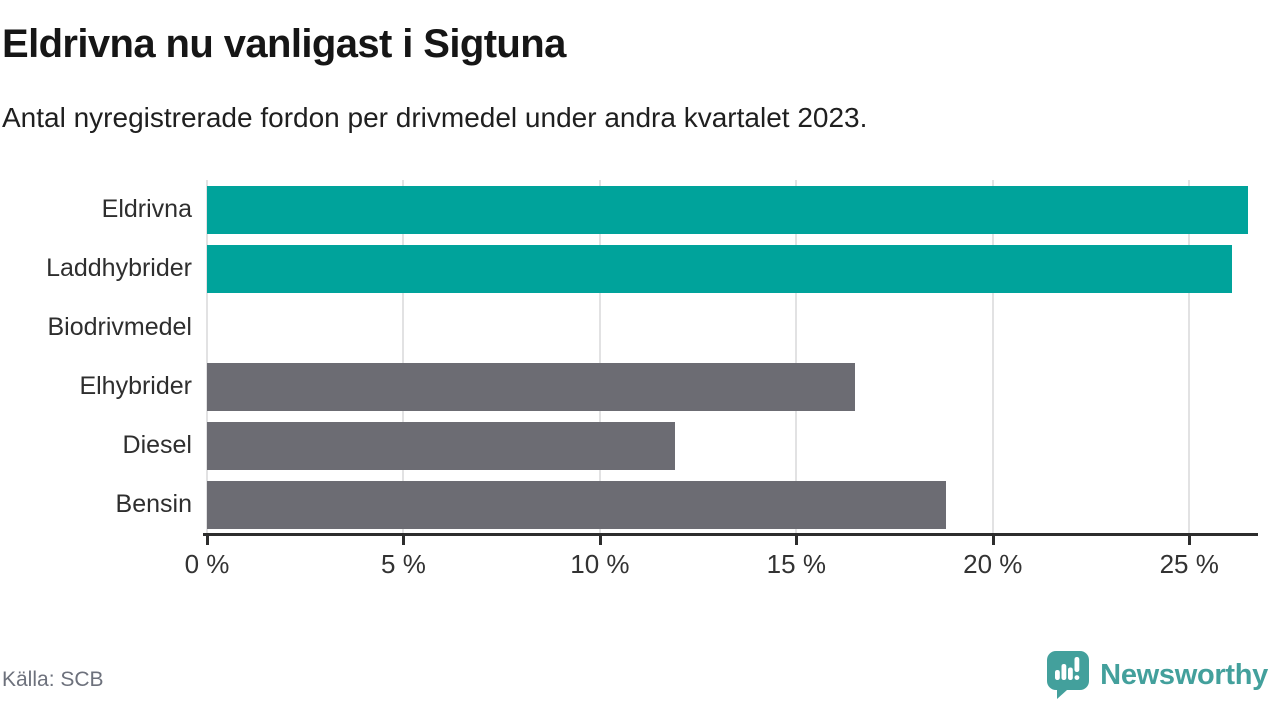 The image size is (1280, 720). Describe the element at coordinates (796, 564) in the screenshot. I see `x-axis-tick-label: 15 %` at that location.